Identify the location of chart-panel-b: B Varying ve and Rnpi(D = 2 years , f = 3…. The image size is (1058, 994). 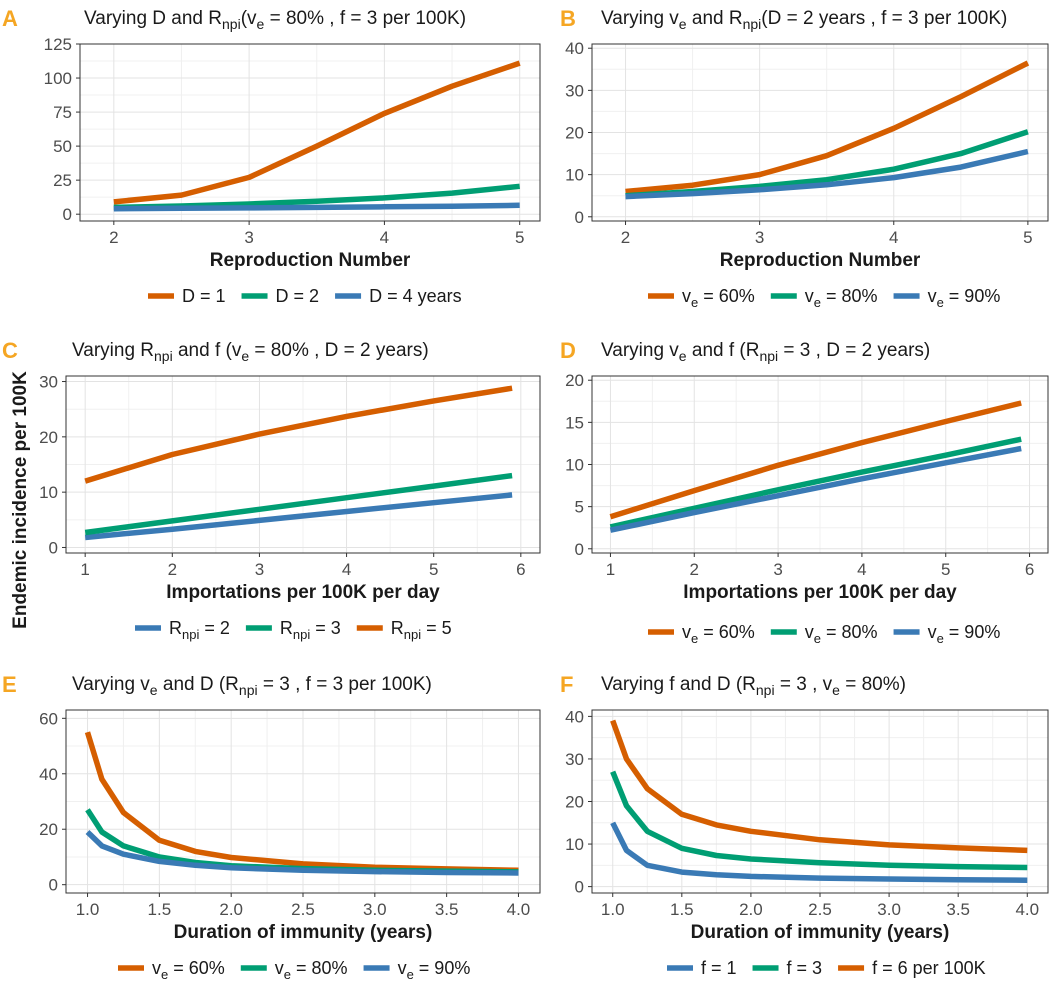
(804, 158).